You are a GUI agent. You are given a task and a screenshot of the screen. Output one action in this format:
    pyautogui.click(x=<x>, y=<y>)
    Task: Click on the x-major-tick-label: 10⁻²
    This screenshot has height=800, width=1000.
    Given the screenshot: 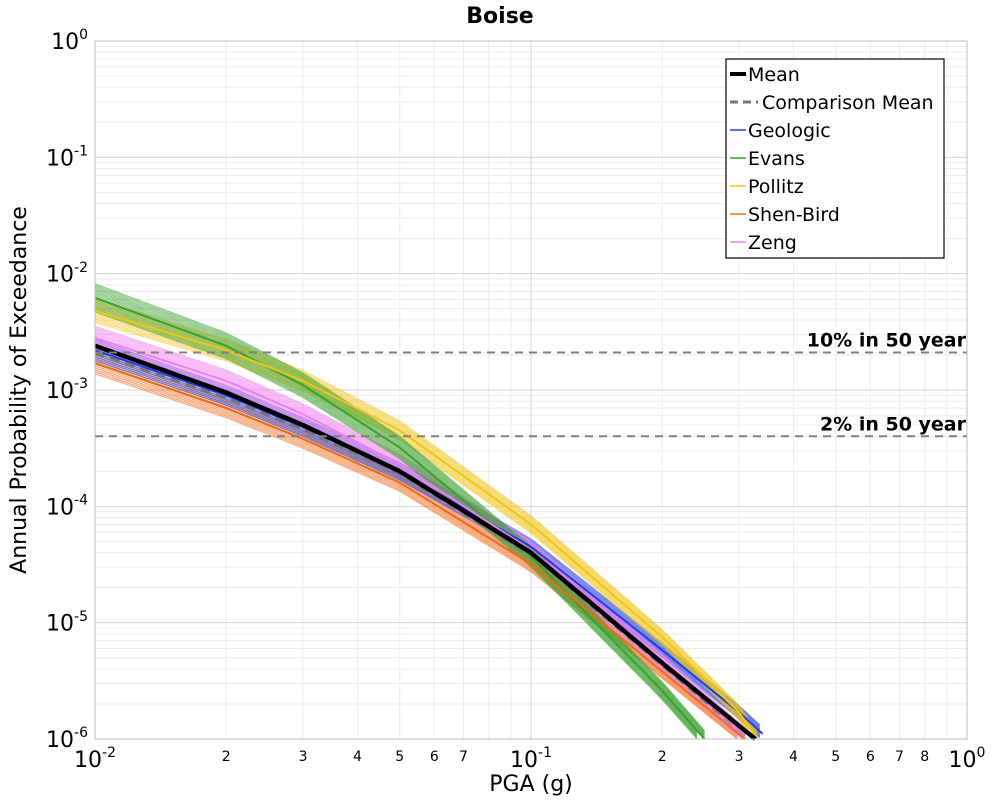 What is the action you would take?
    pyautogui.click(x=95, y=759)
    